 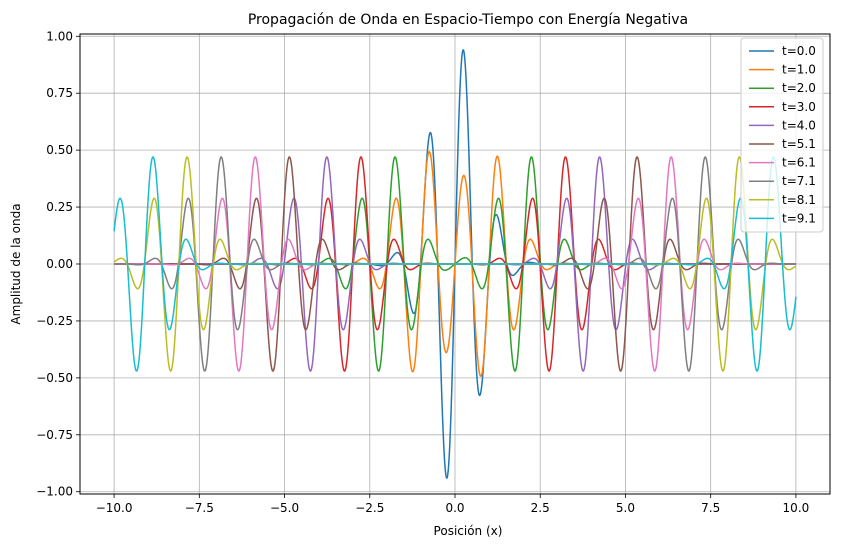 What do you see at coordinates (540, 508) in the screenshot?
I see `x-tick-label: 2.5` at bounding box center [540, 508].